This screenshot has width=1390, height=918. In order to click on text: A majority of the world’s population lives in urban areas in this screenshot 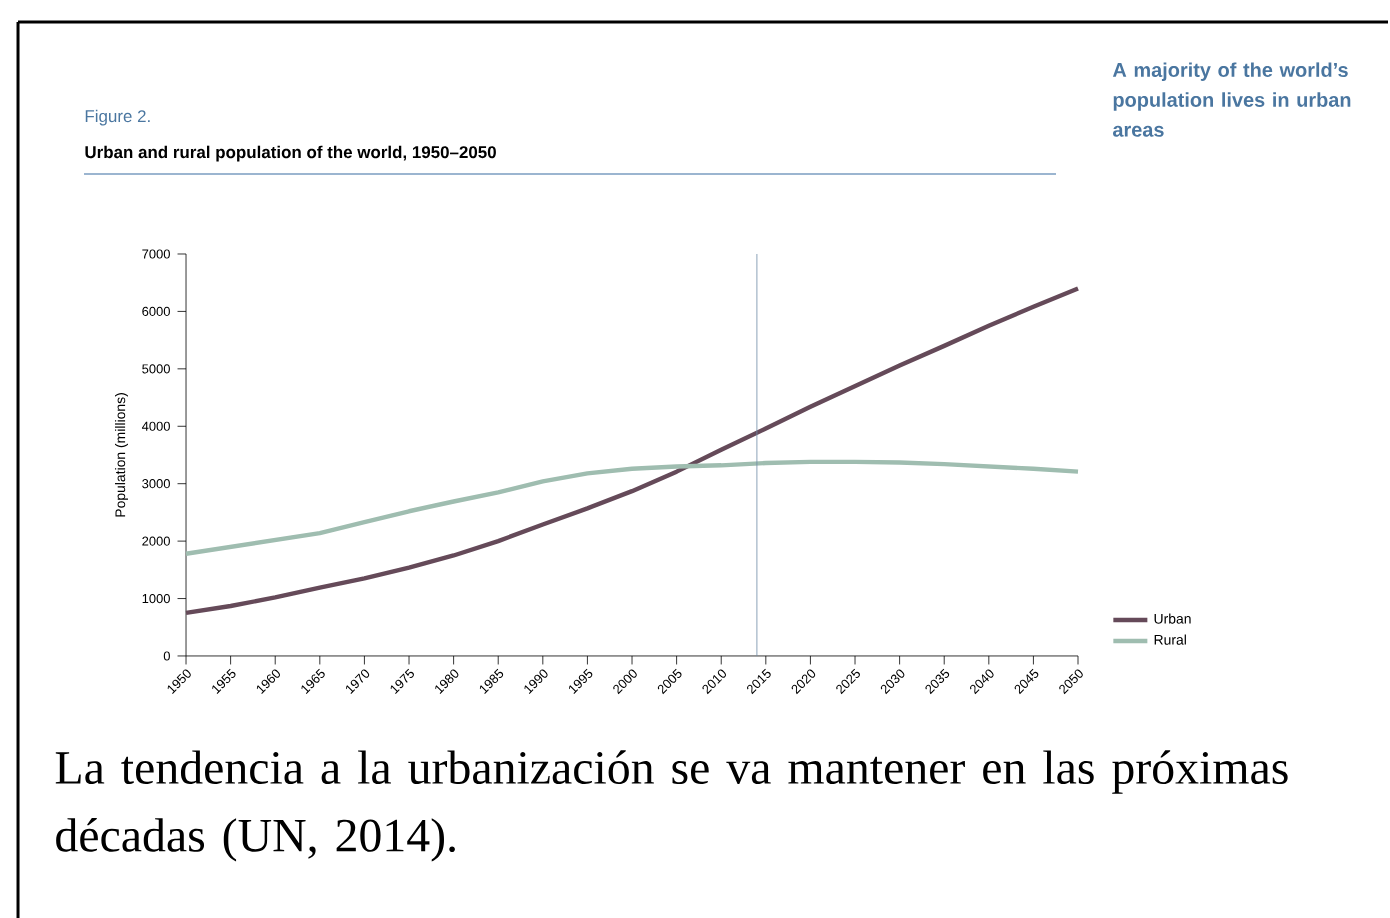, I will do `click(1231, 99)`.